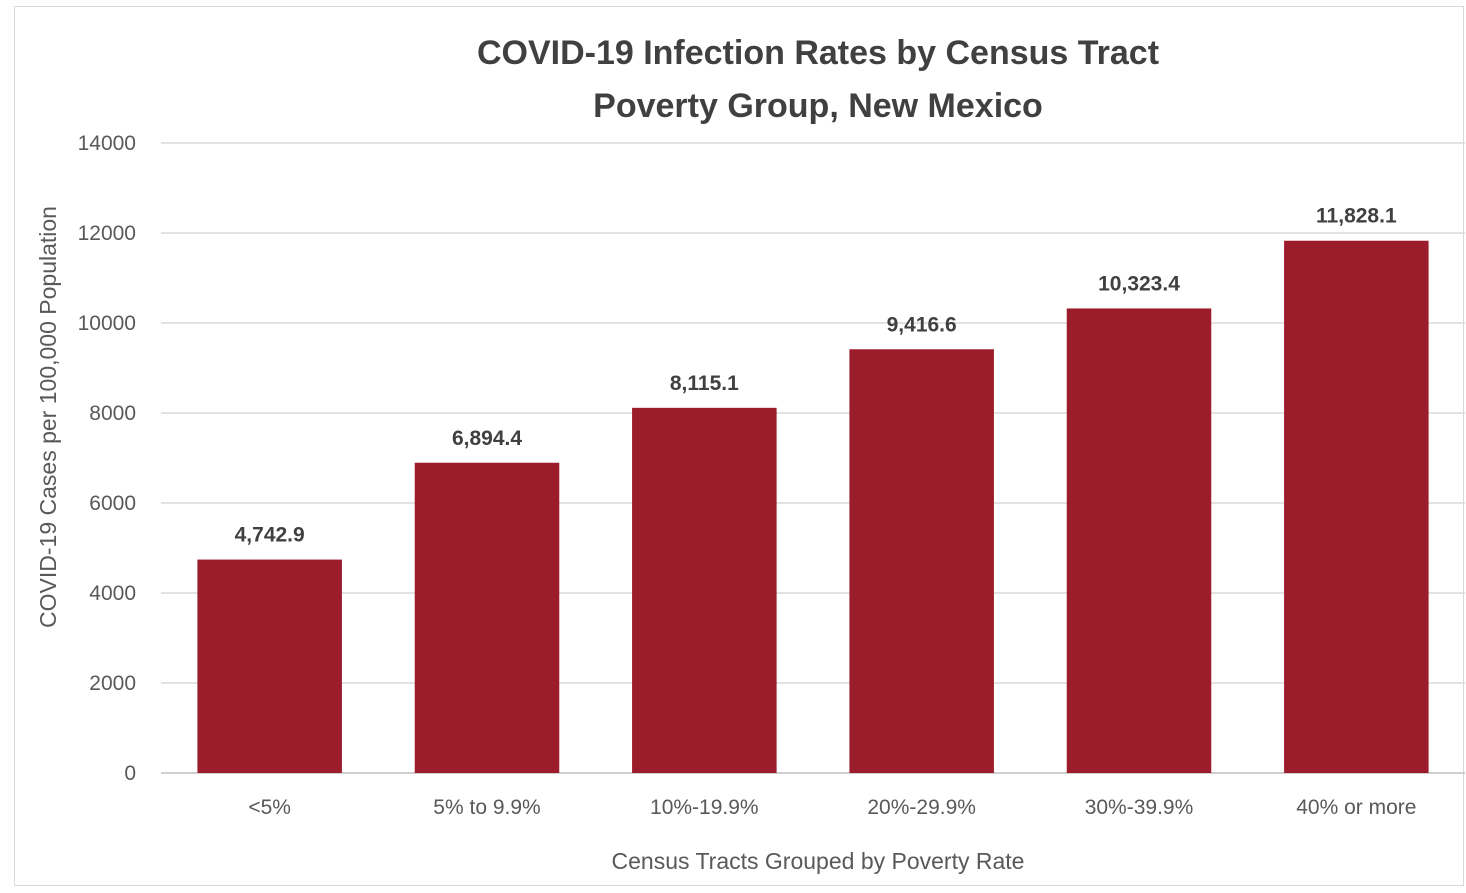  I want to click on y-tick-label: 12000, so click(107, 233).